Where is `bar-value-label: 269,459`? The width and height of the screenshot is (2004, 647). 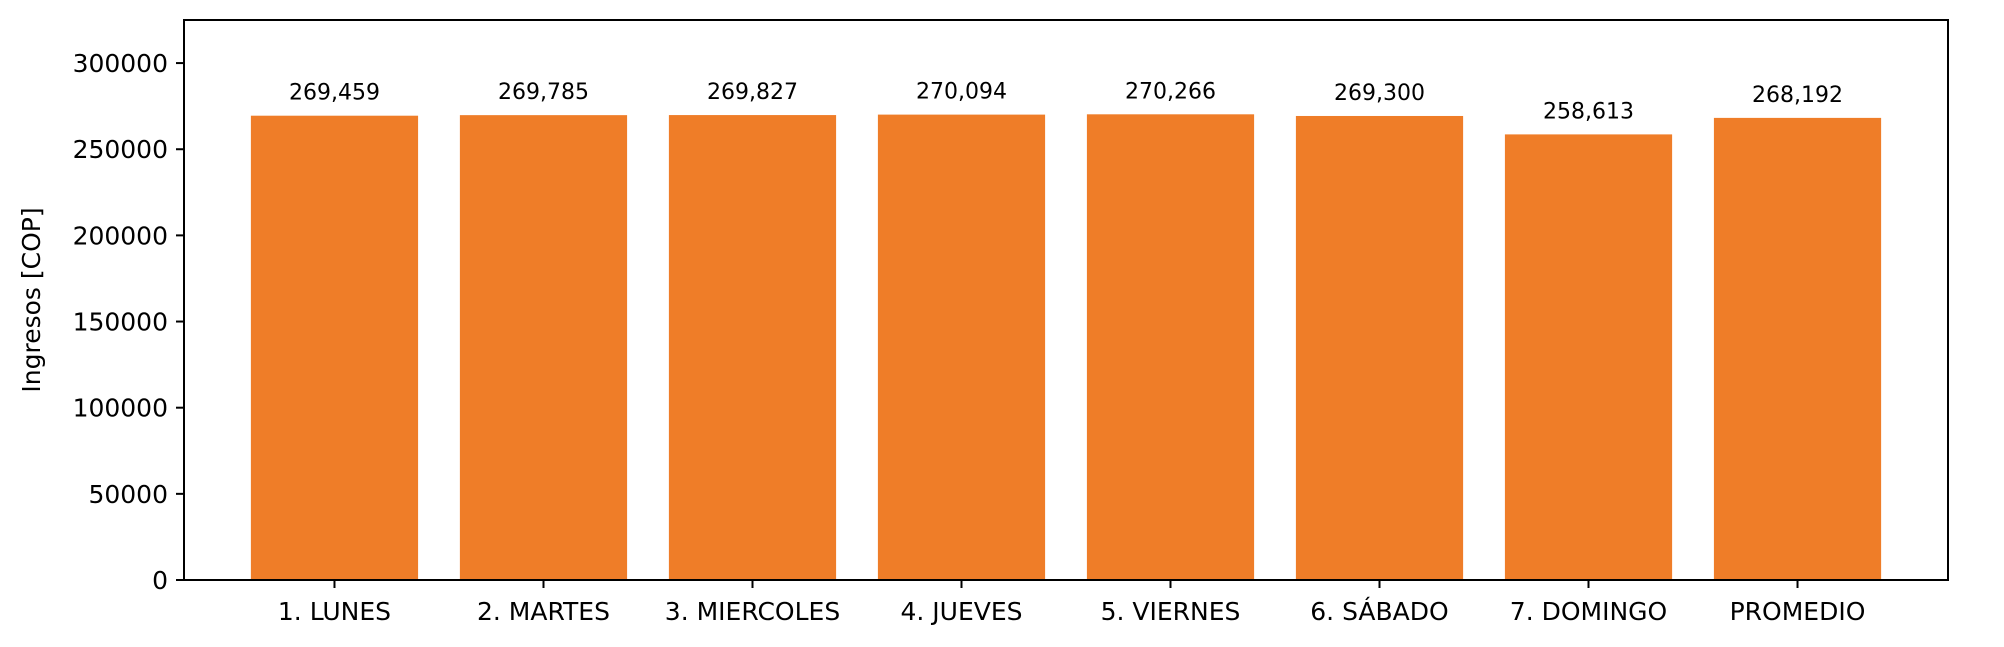 bar-value-label: 269,459 is located at coordinates (334, 93).